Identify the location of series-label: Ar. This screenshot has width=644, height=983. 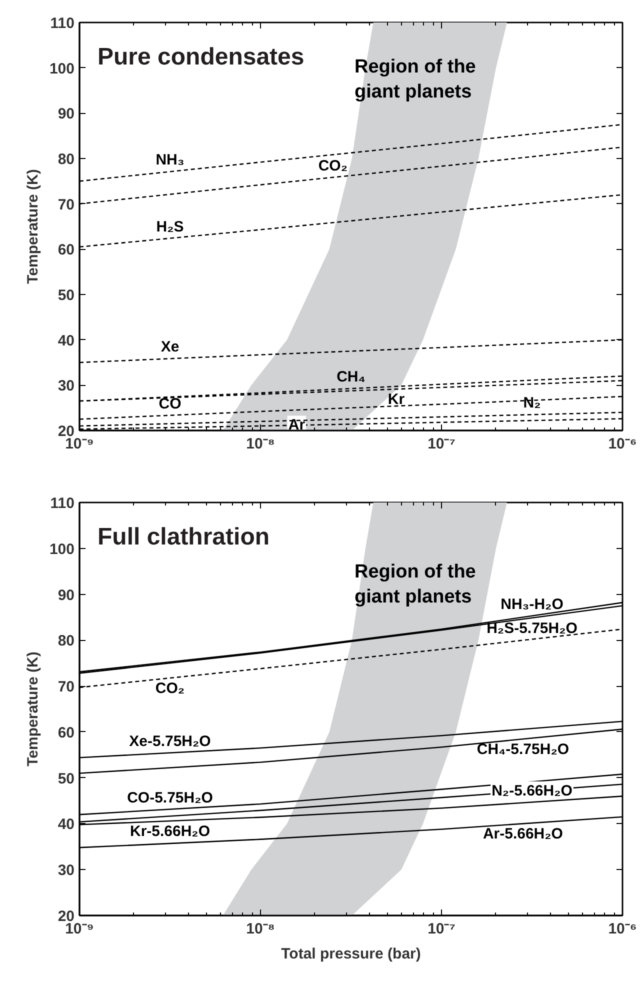
(297, 425).